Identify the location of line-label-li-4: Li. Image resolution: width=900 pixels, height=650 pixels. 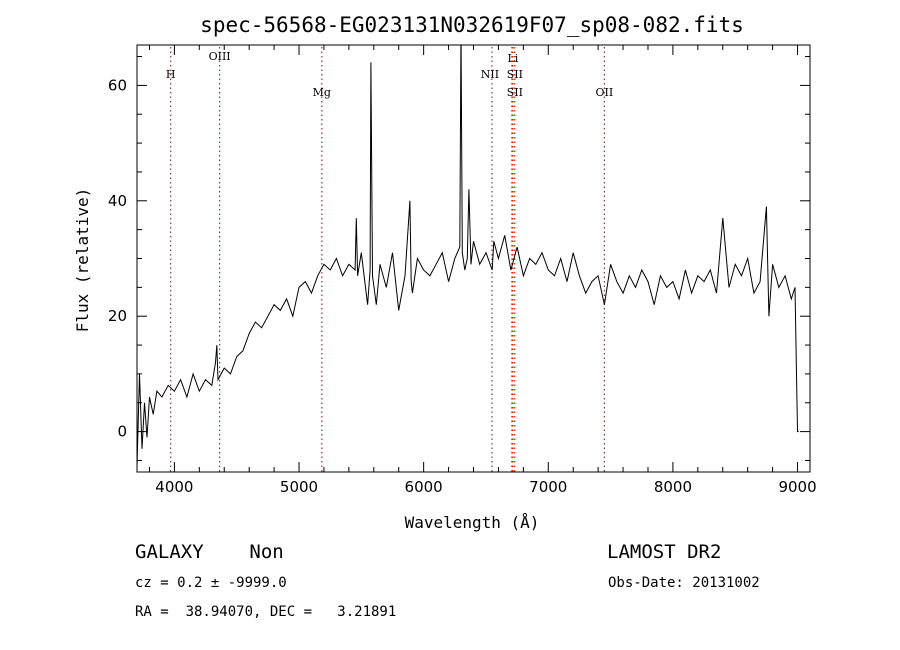
(512, 58).